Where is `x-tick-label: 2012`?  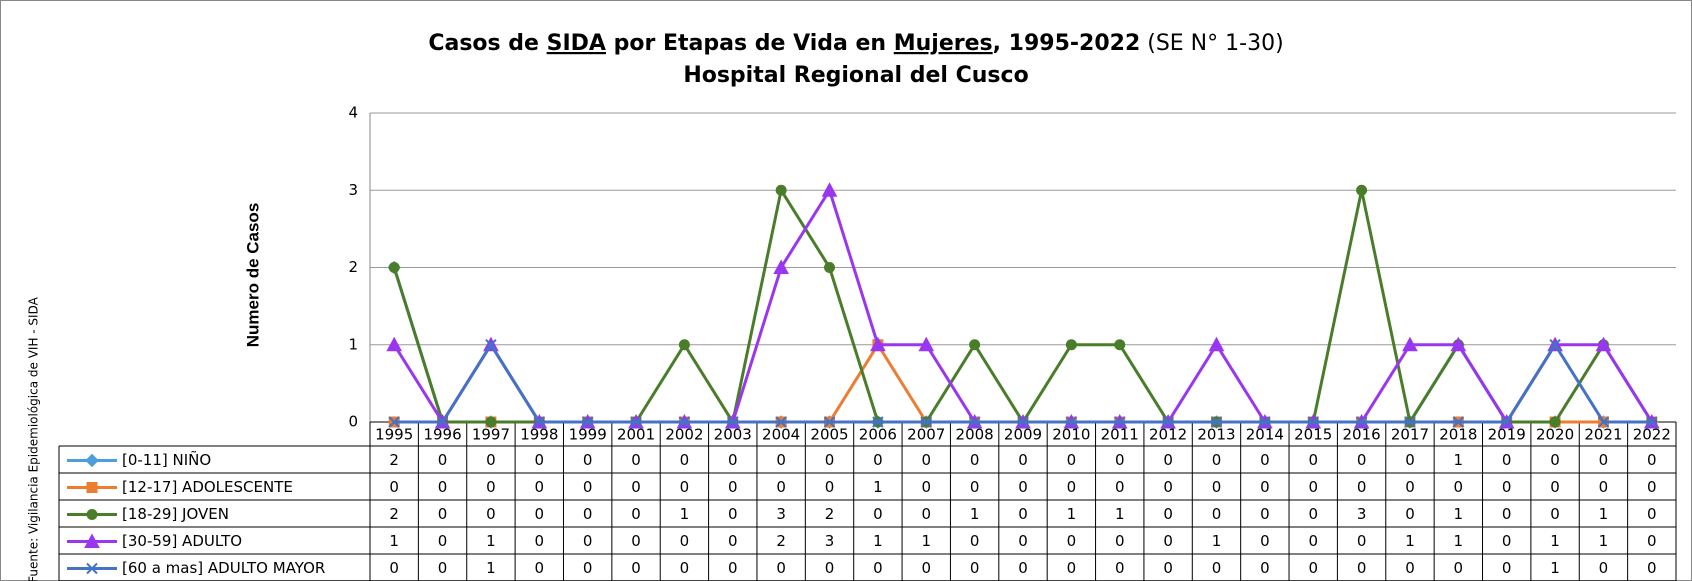 x-tick-label: 2012 is located at coordinates (1168, 435).